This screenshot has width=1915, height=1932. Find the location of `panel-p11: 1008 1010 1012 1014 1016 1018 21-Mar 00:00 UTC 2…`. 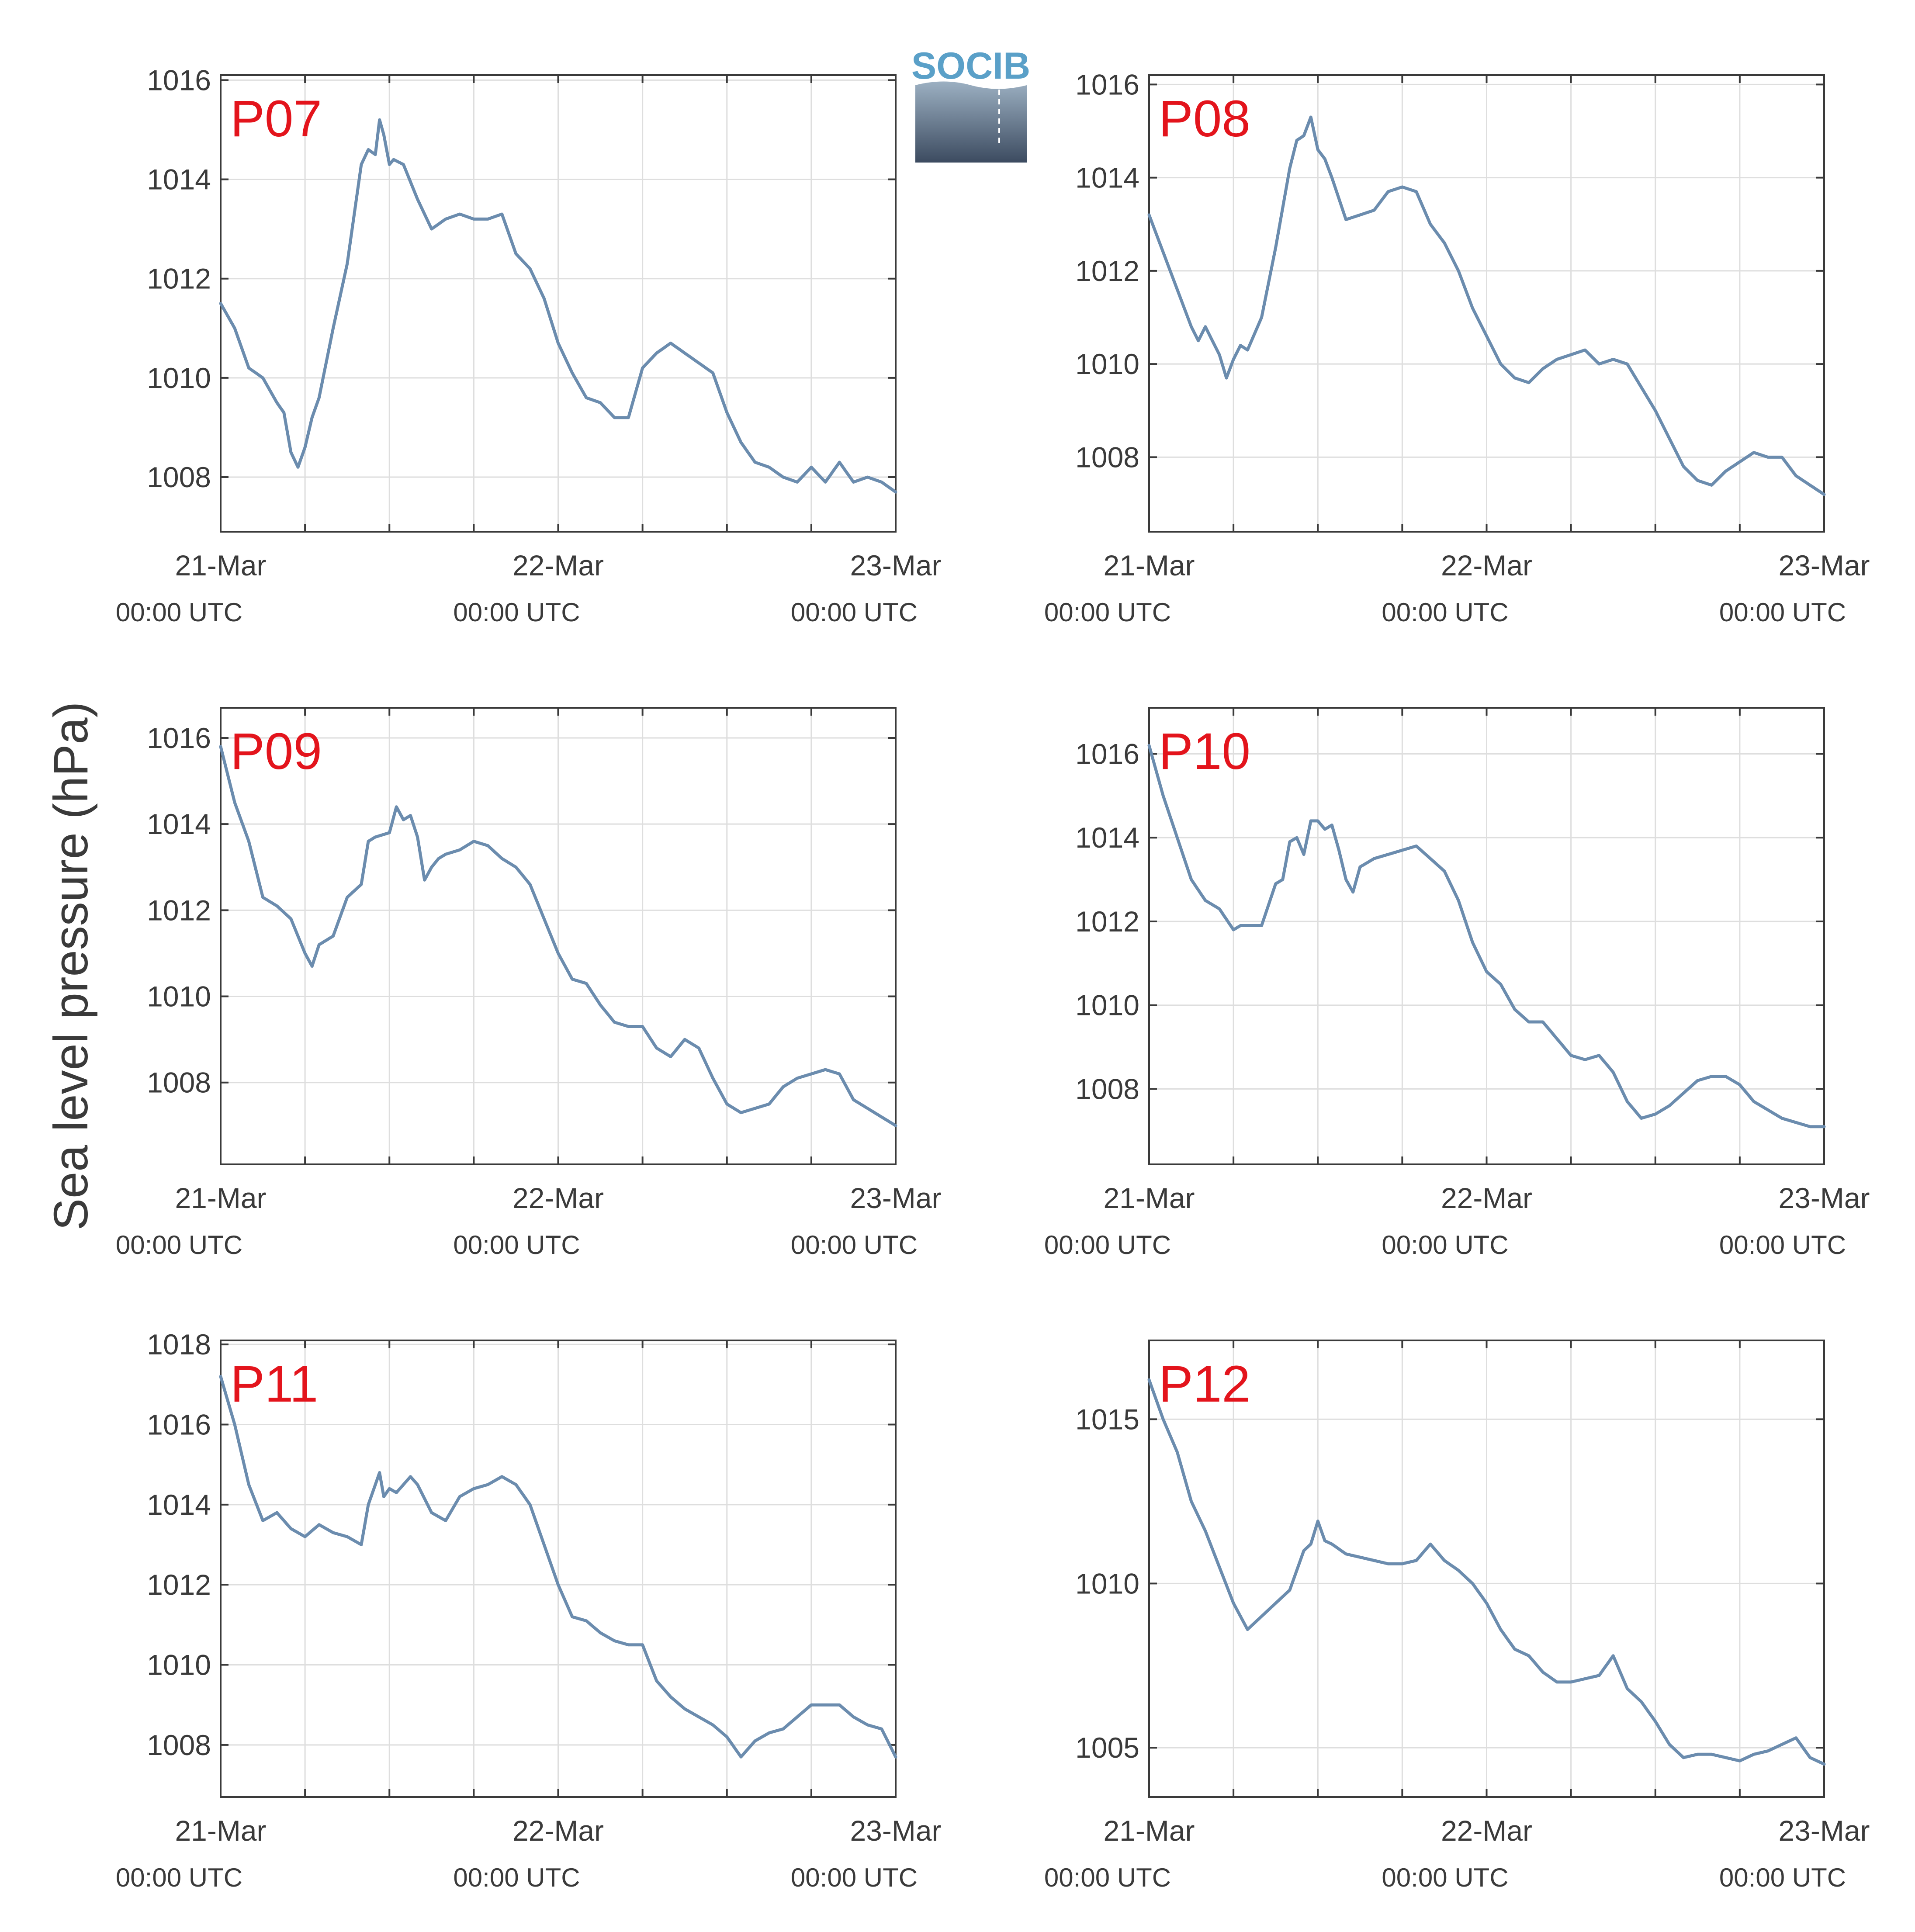

panel-p11: 1008 1010 1012 1014 1016 1018 21-Mar 00:00 UTC 2… is located at coordinates (529, 1610).